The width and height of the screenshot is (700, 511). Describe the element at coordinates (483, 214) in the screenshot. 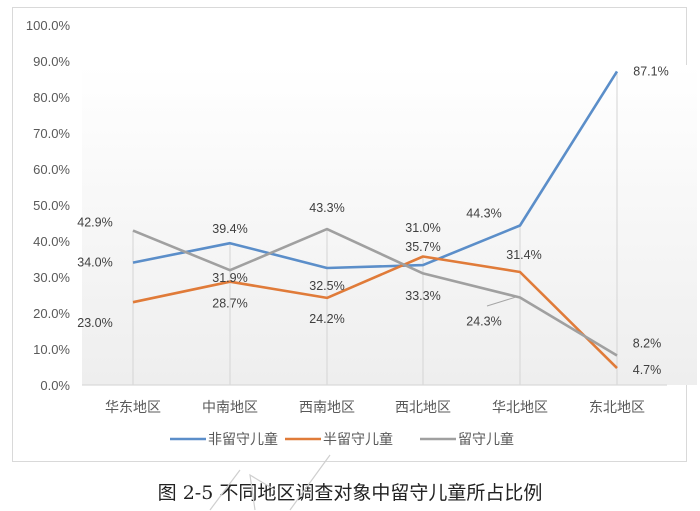

I see `data-label: 44.3%` at that location.